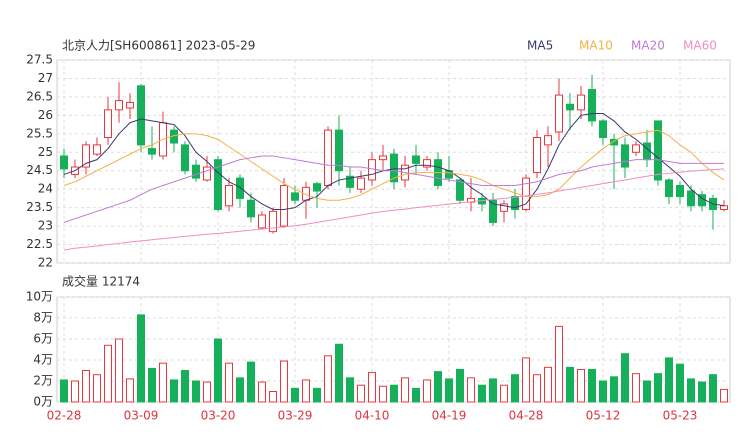 The image size is (740, 440). Describe the element at coordinates (43, 318) in the screenshot. I see `y-tick-label: 8万` at that location.